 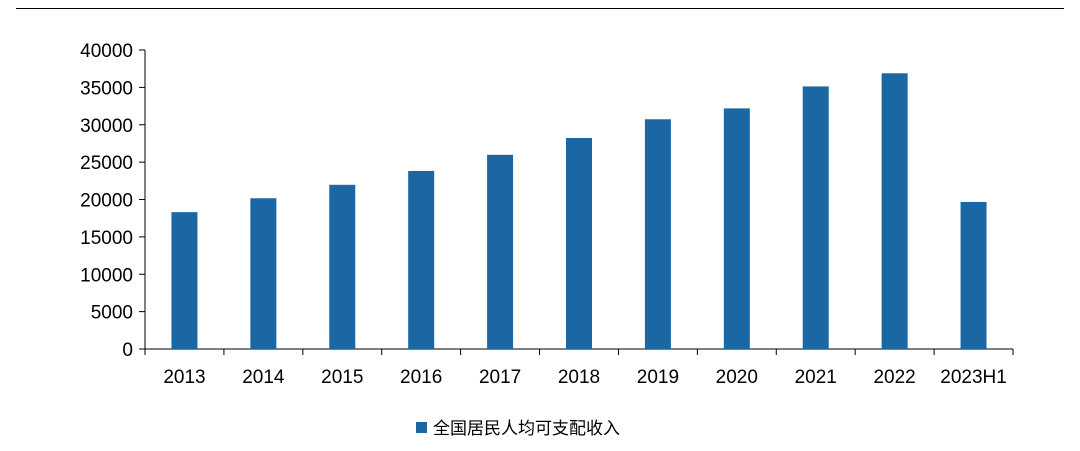 I want to click on legend-label: 全国居民人均可支配收入, so click(x=526, y=429).